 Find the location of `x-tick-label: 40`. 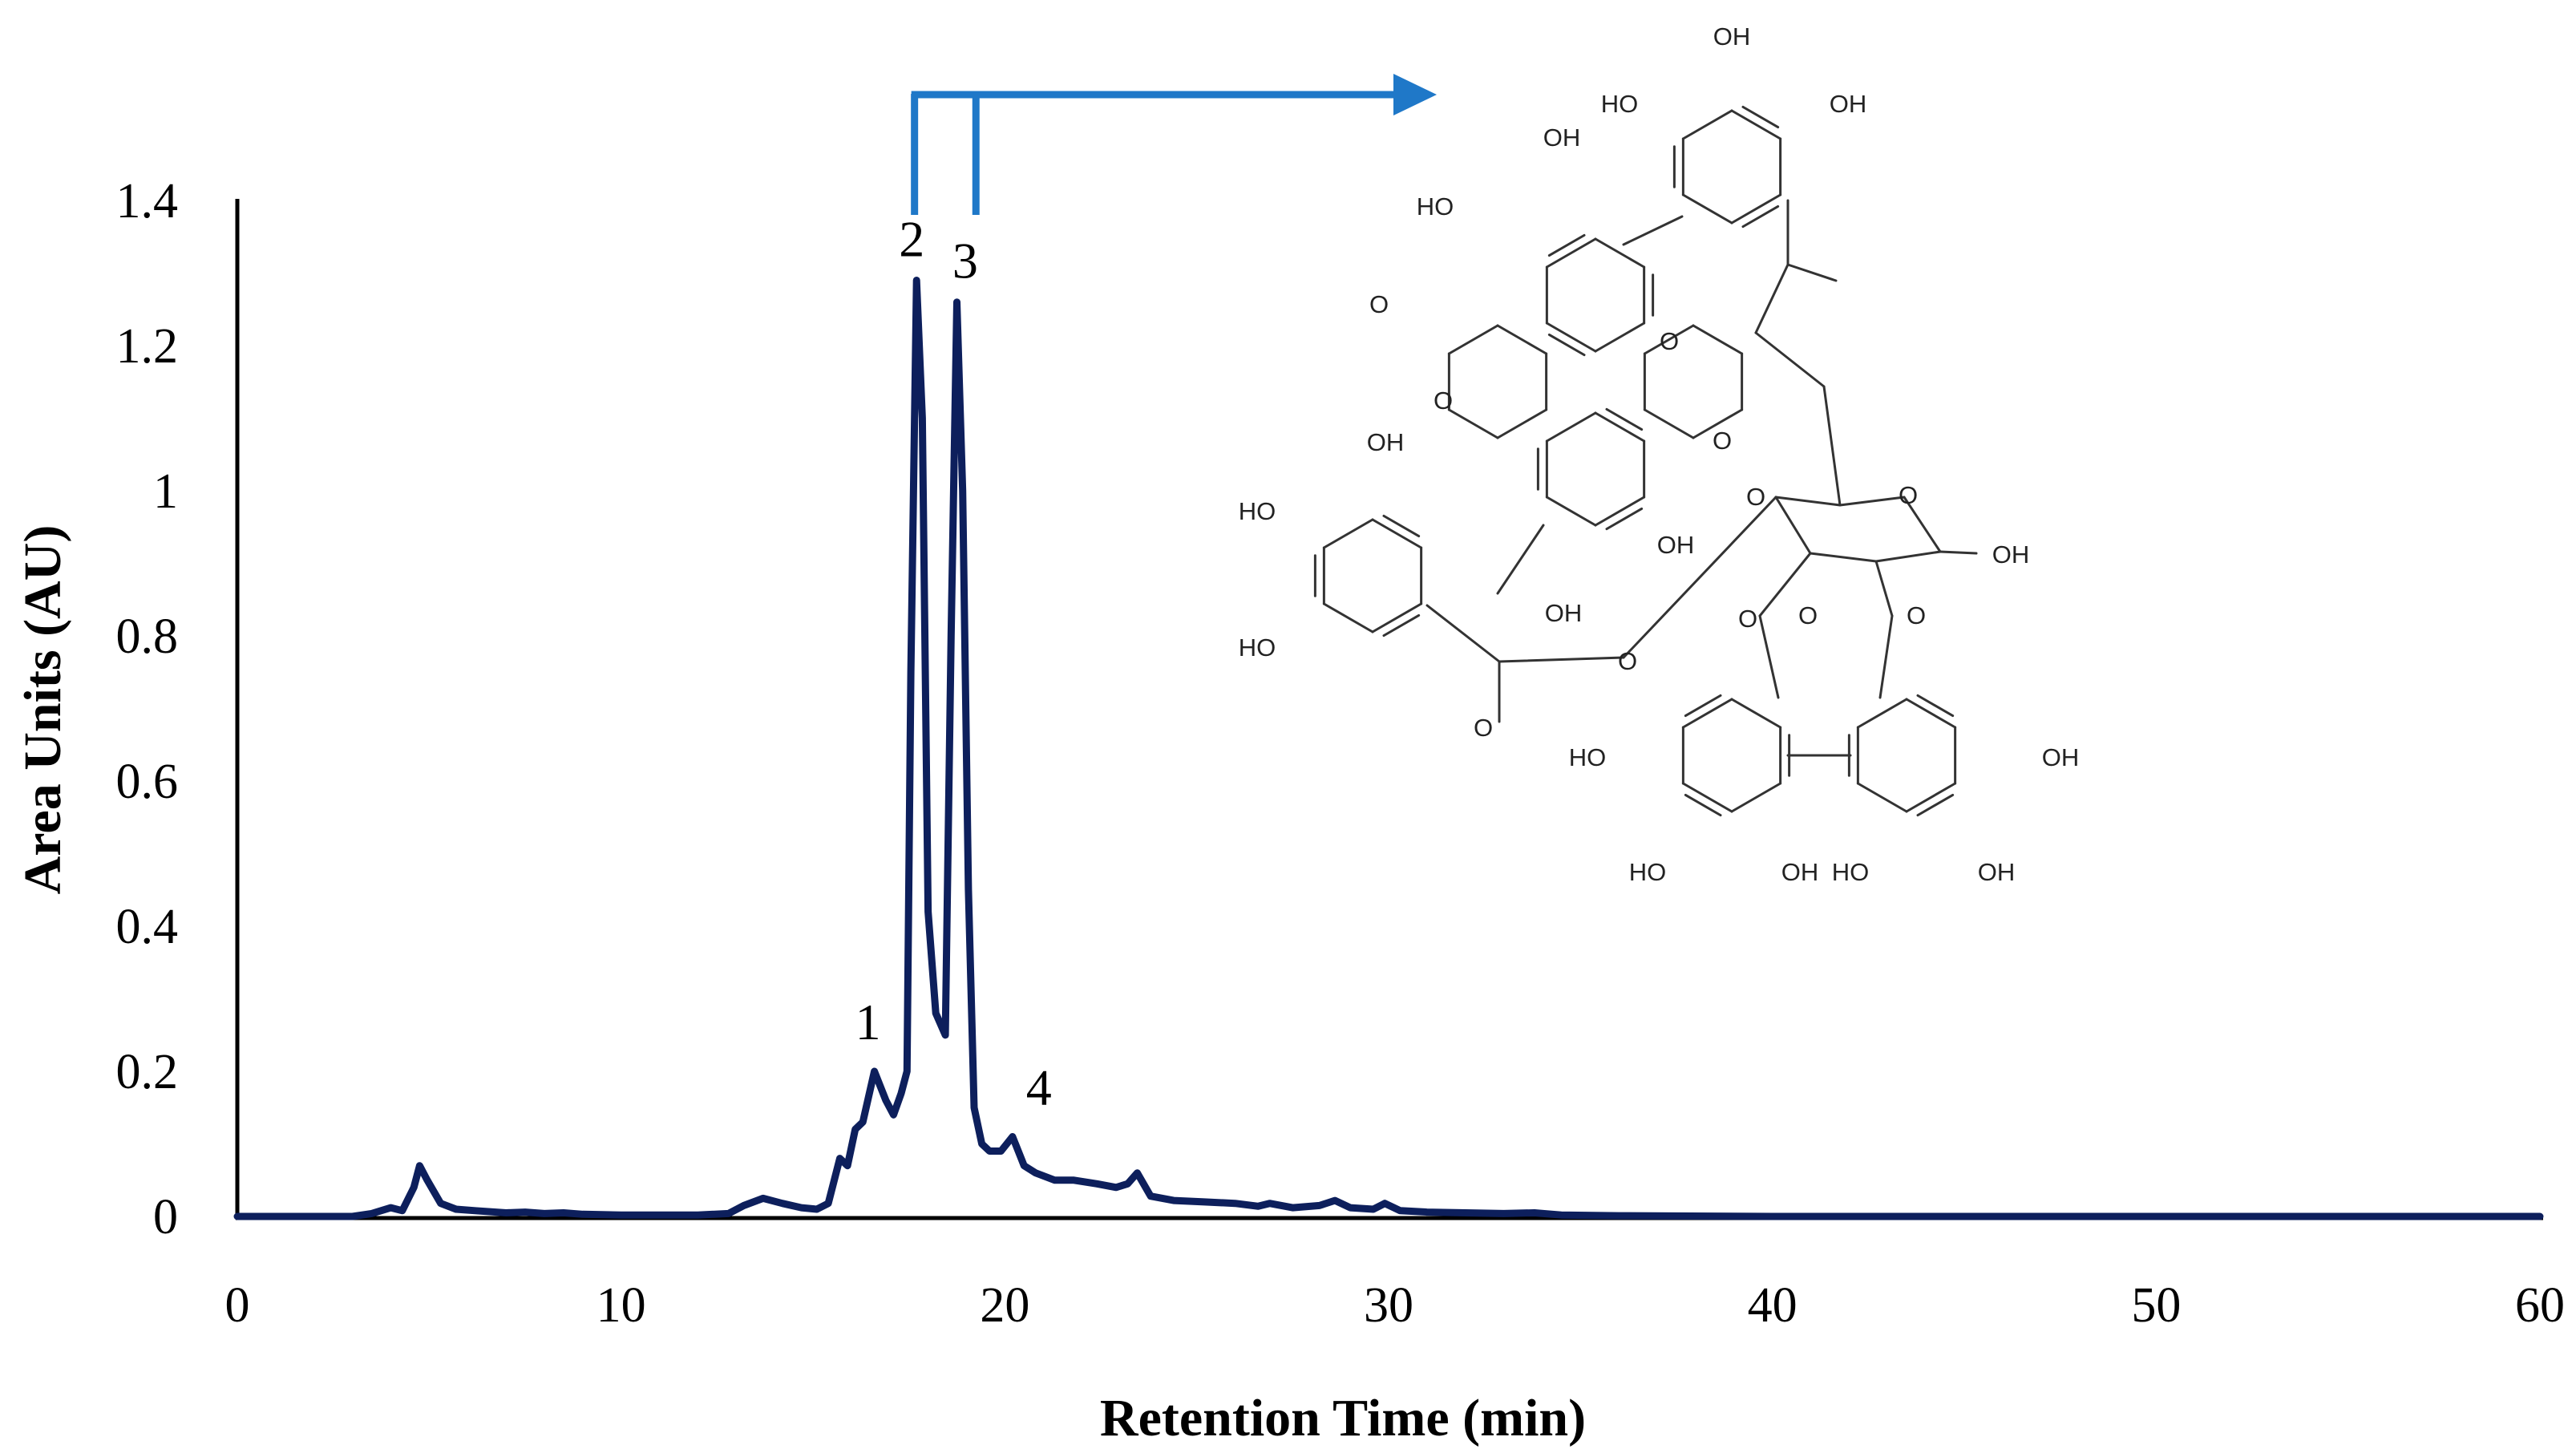

x-tick-label: 40 is located at coordinates (1773, 1305).